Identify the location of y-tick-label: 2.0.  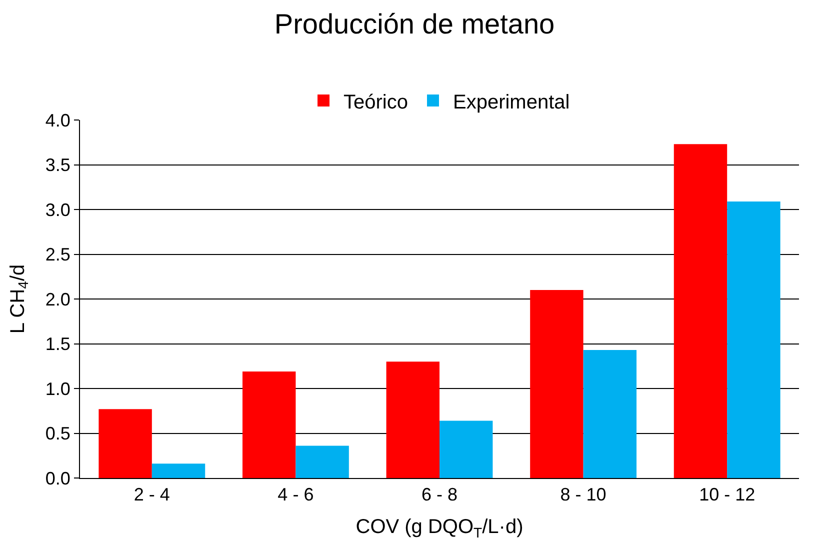
(57, 299).